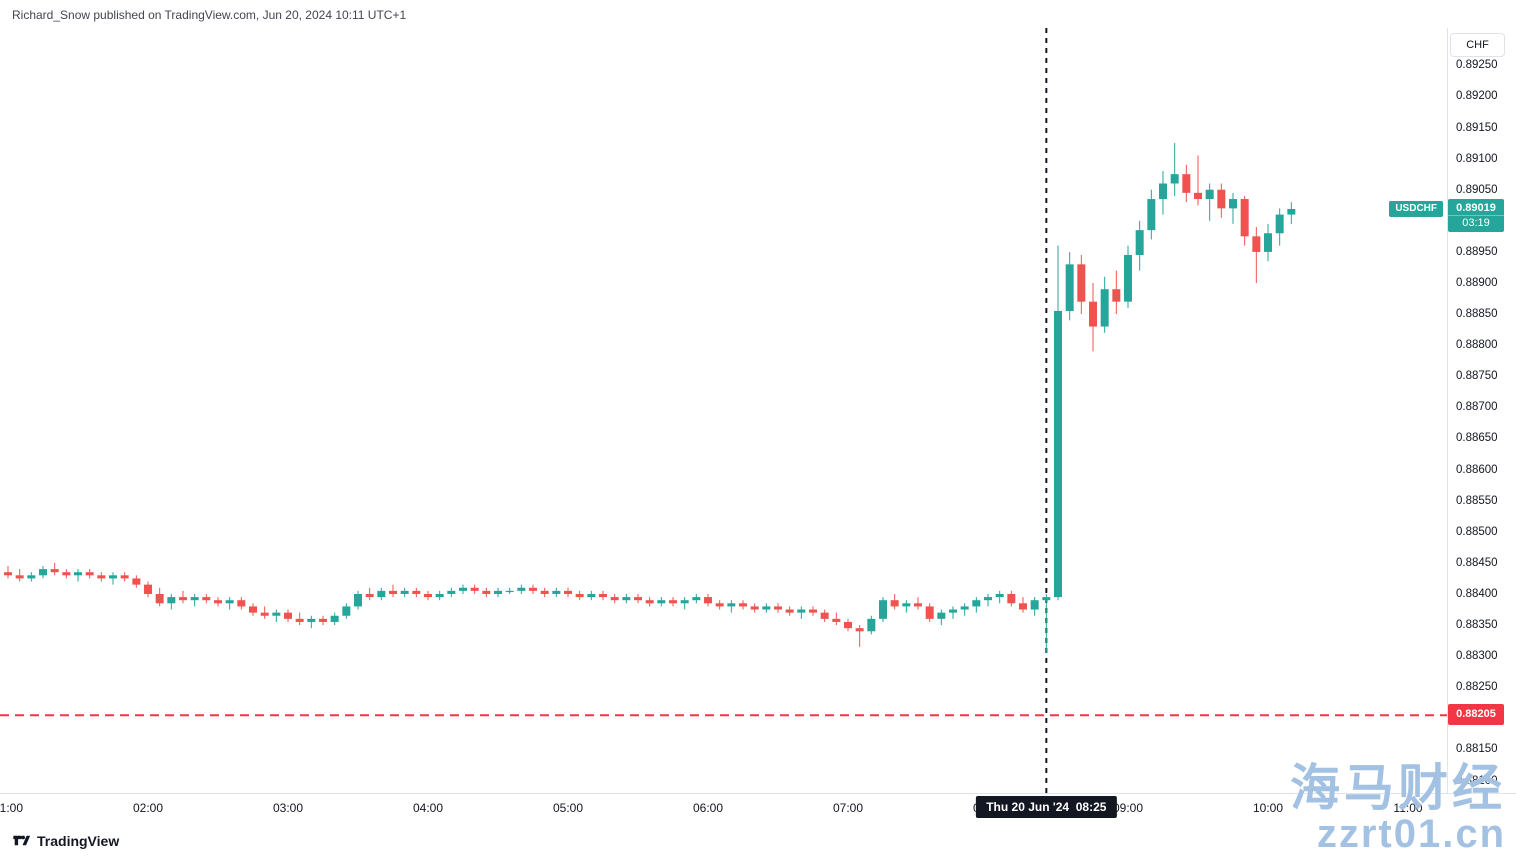 This screenshot has height=857, width=1516. I want to click on last-price-label: 0.89019 03:19, so click(1476, 215).